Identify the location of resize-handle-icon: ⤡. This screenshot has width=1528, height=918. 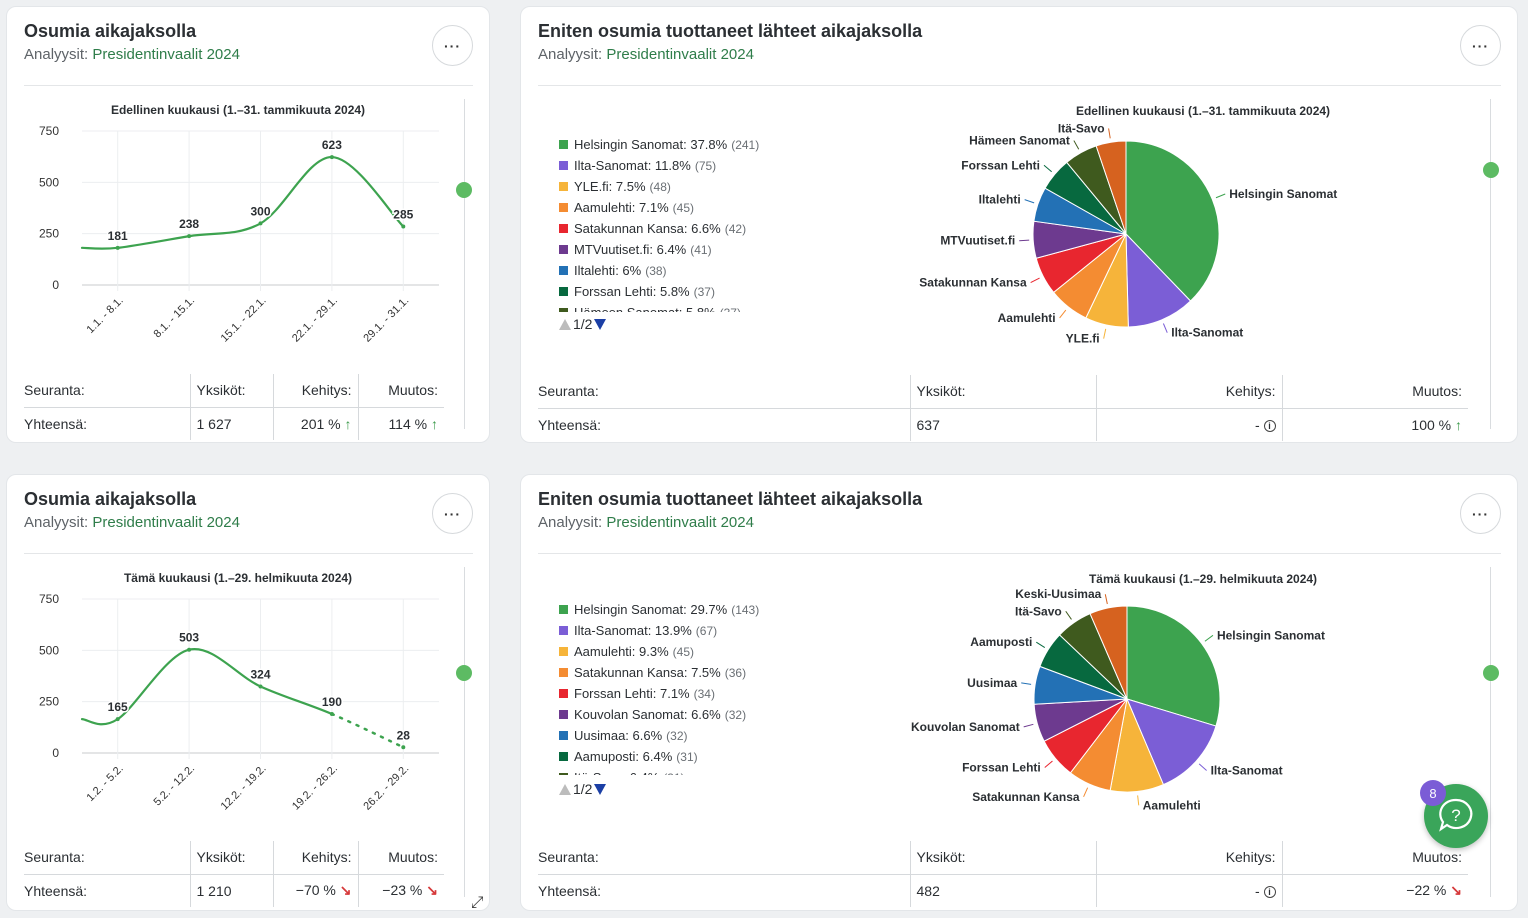
(477, 902).